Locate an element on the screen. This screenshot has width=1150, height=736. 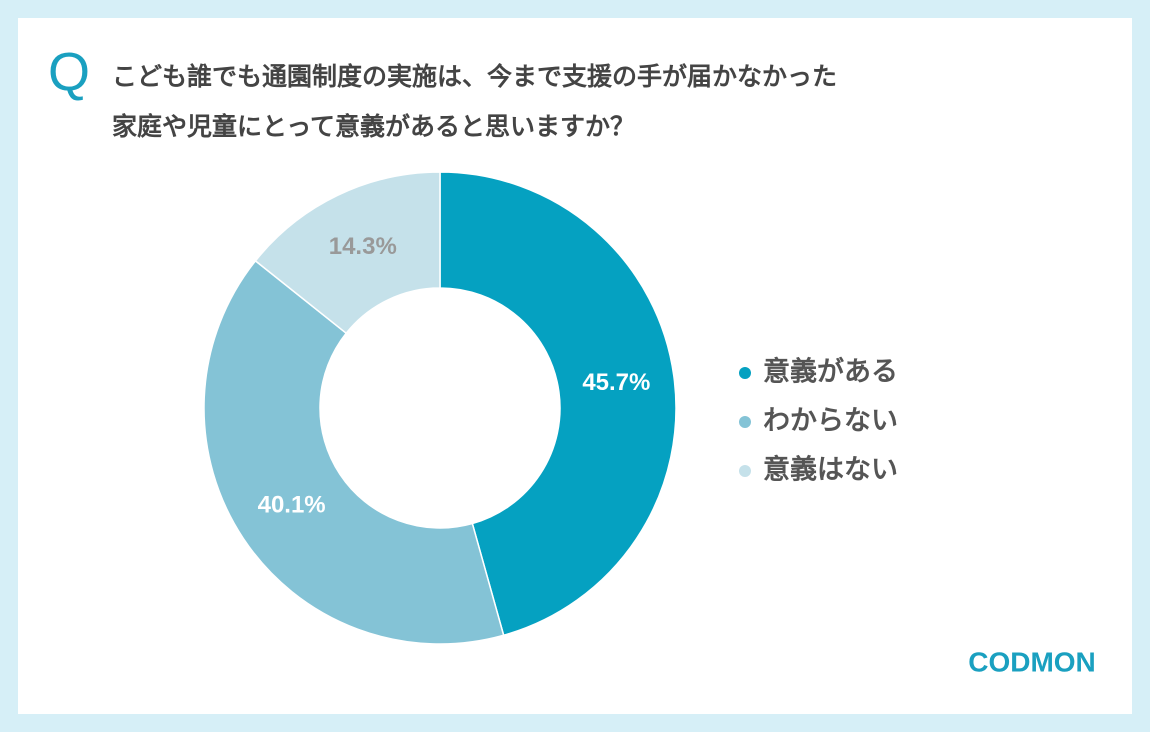
question-mark: Q is located at coordinates (69, 72).